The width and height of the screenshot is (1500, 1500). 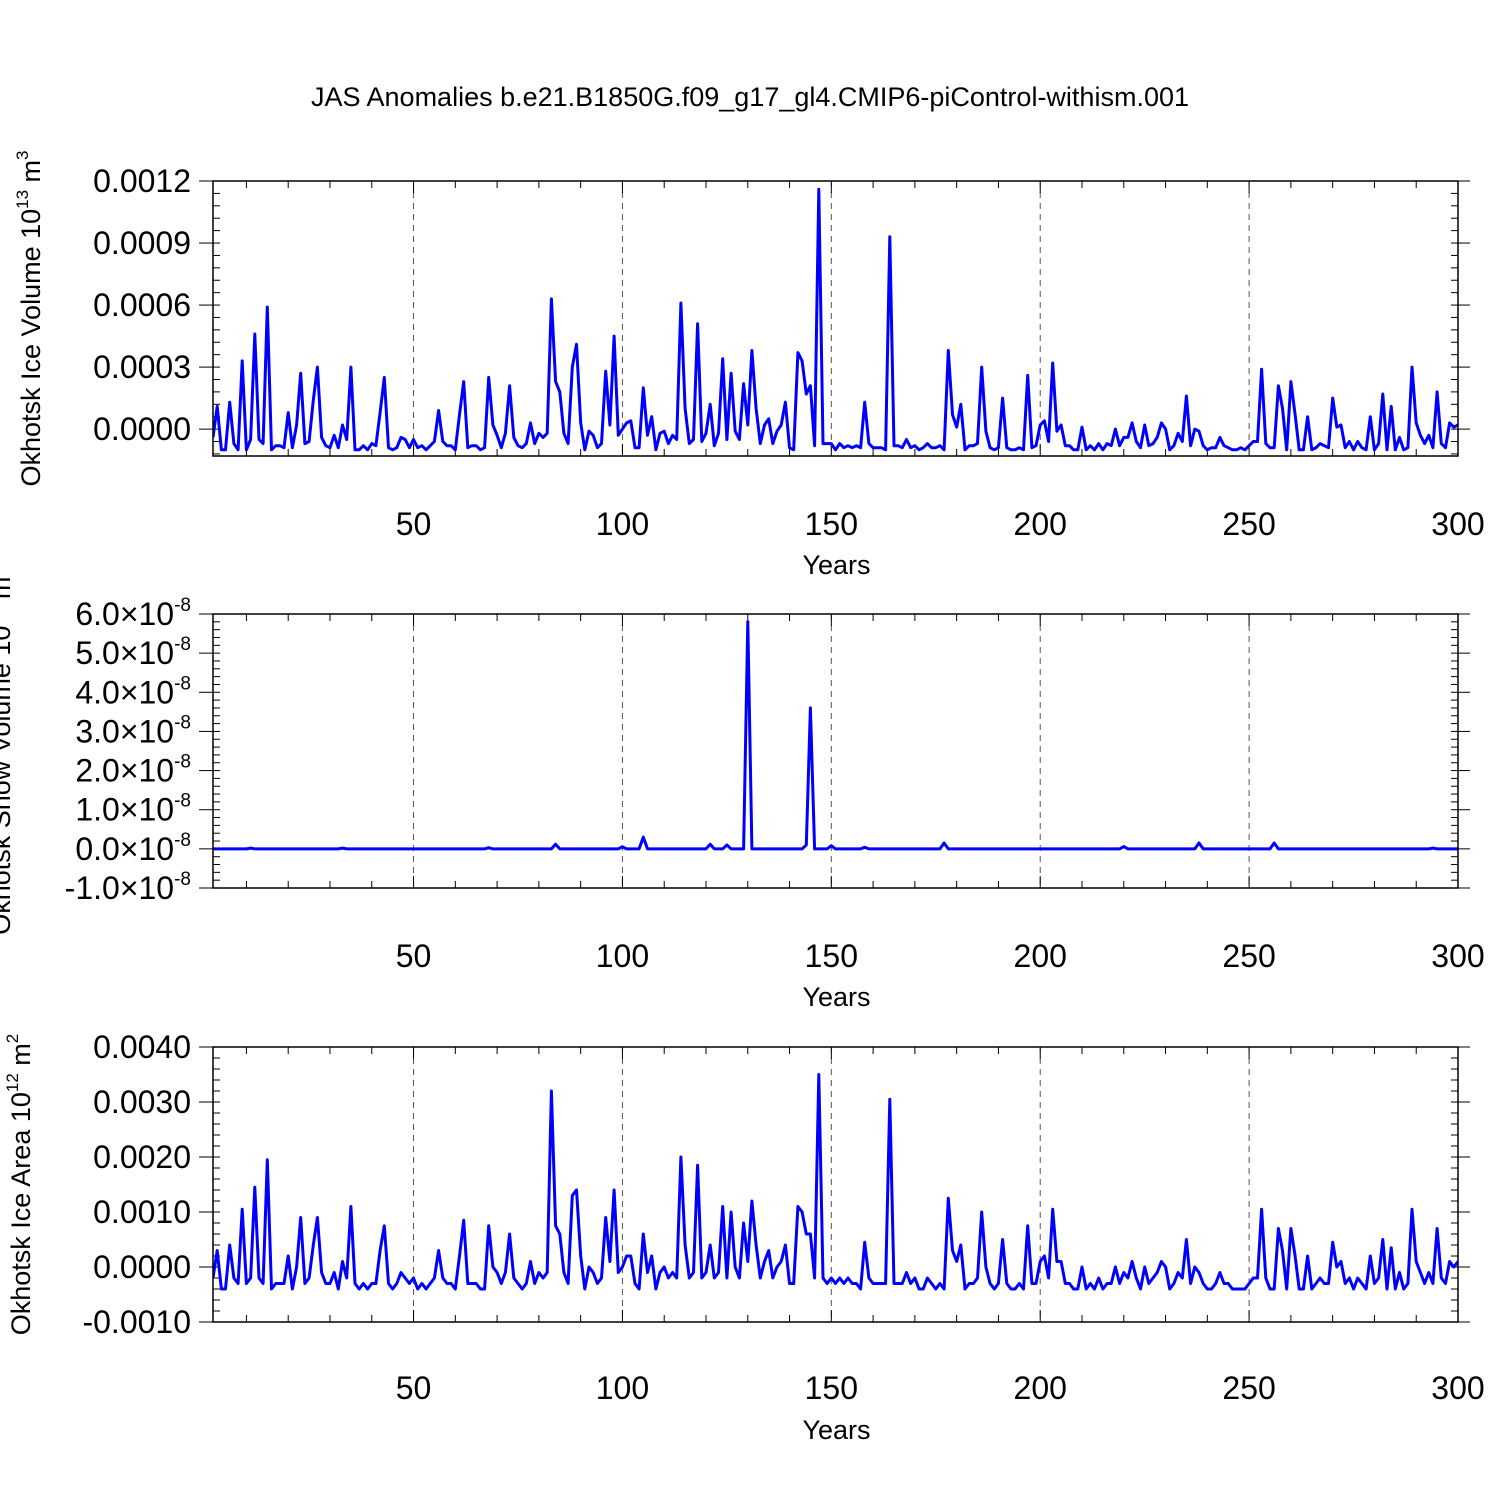 What do you see at coordinates (133, 809) in the screenshot?
I see `y-tick-label: 1.0×10⁻⁸` at bounding box center [133, 809].